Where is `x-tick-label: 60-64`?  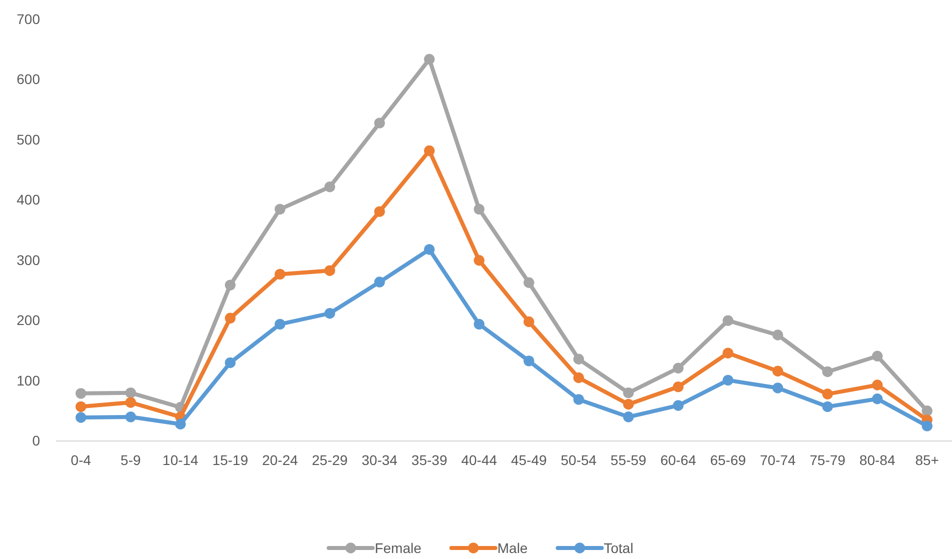 x-tick-label: 60-64 is located at coordinates (678, 460).